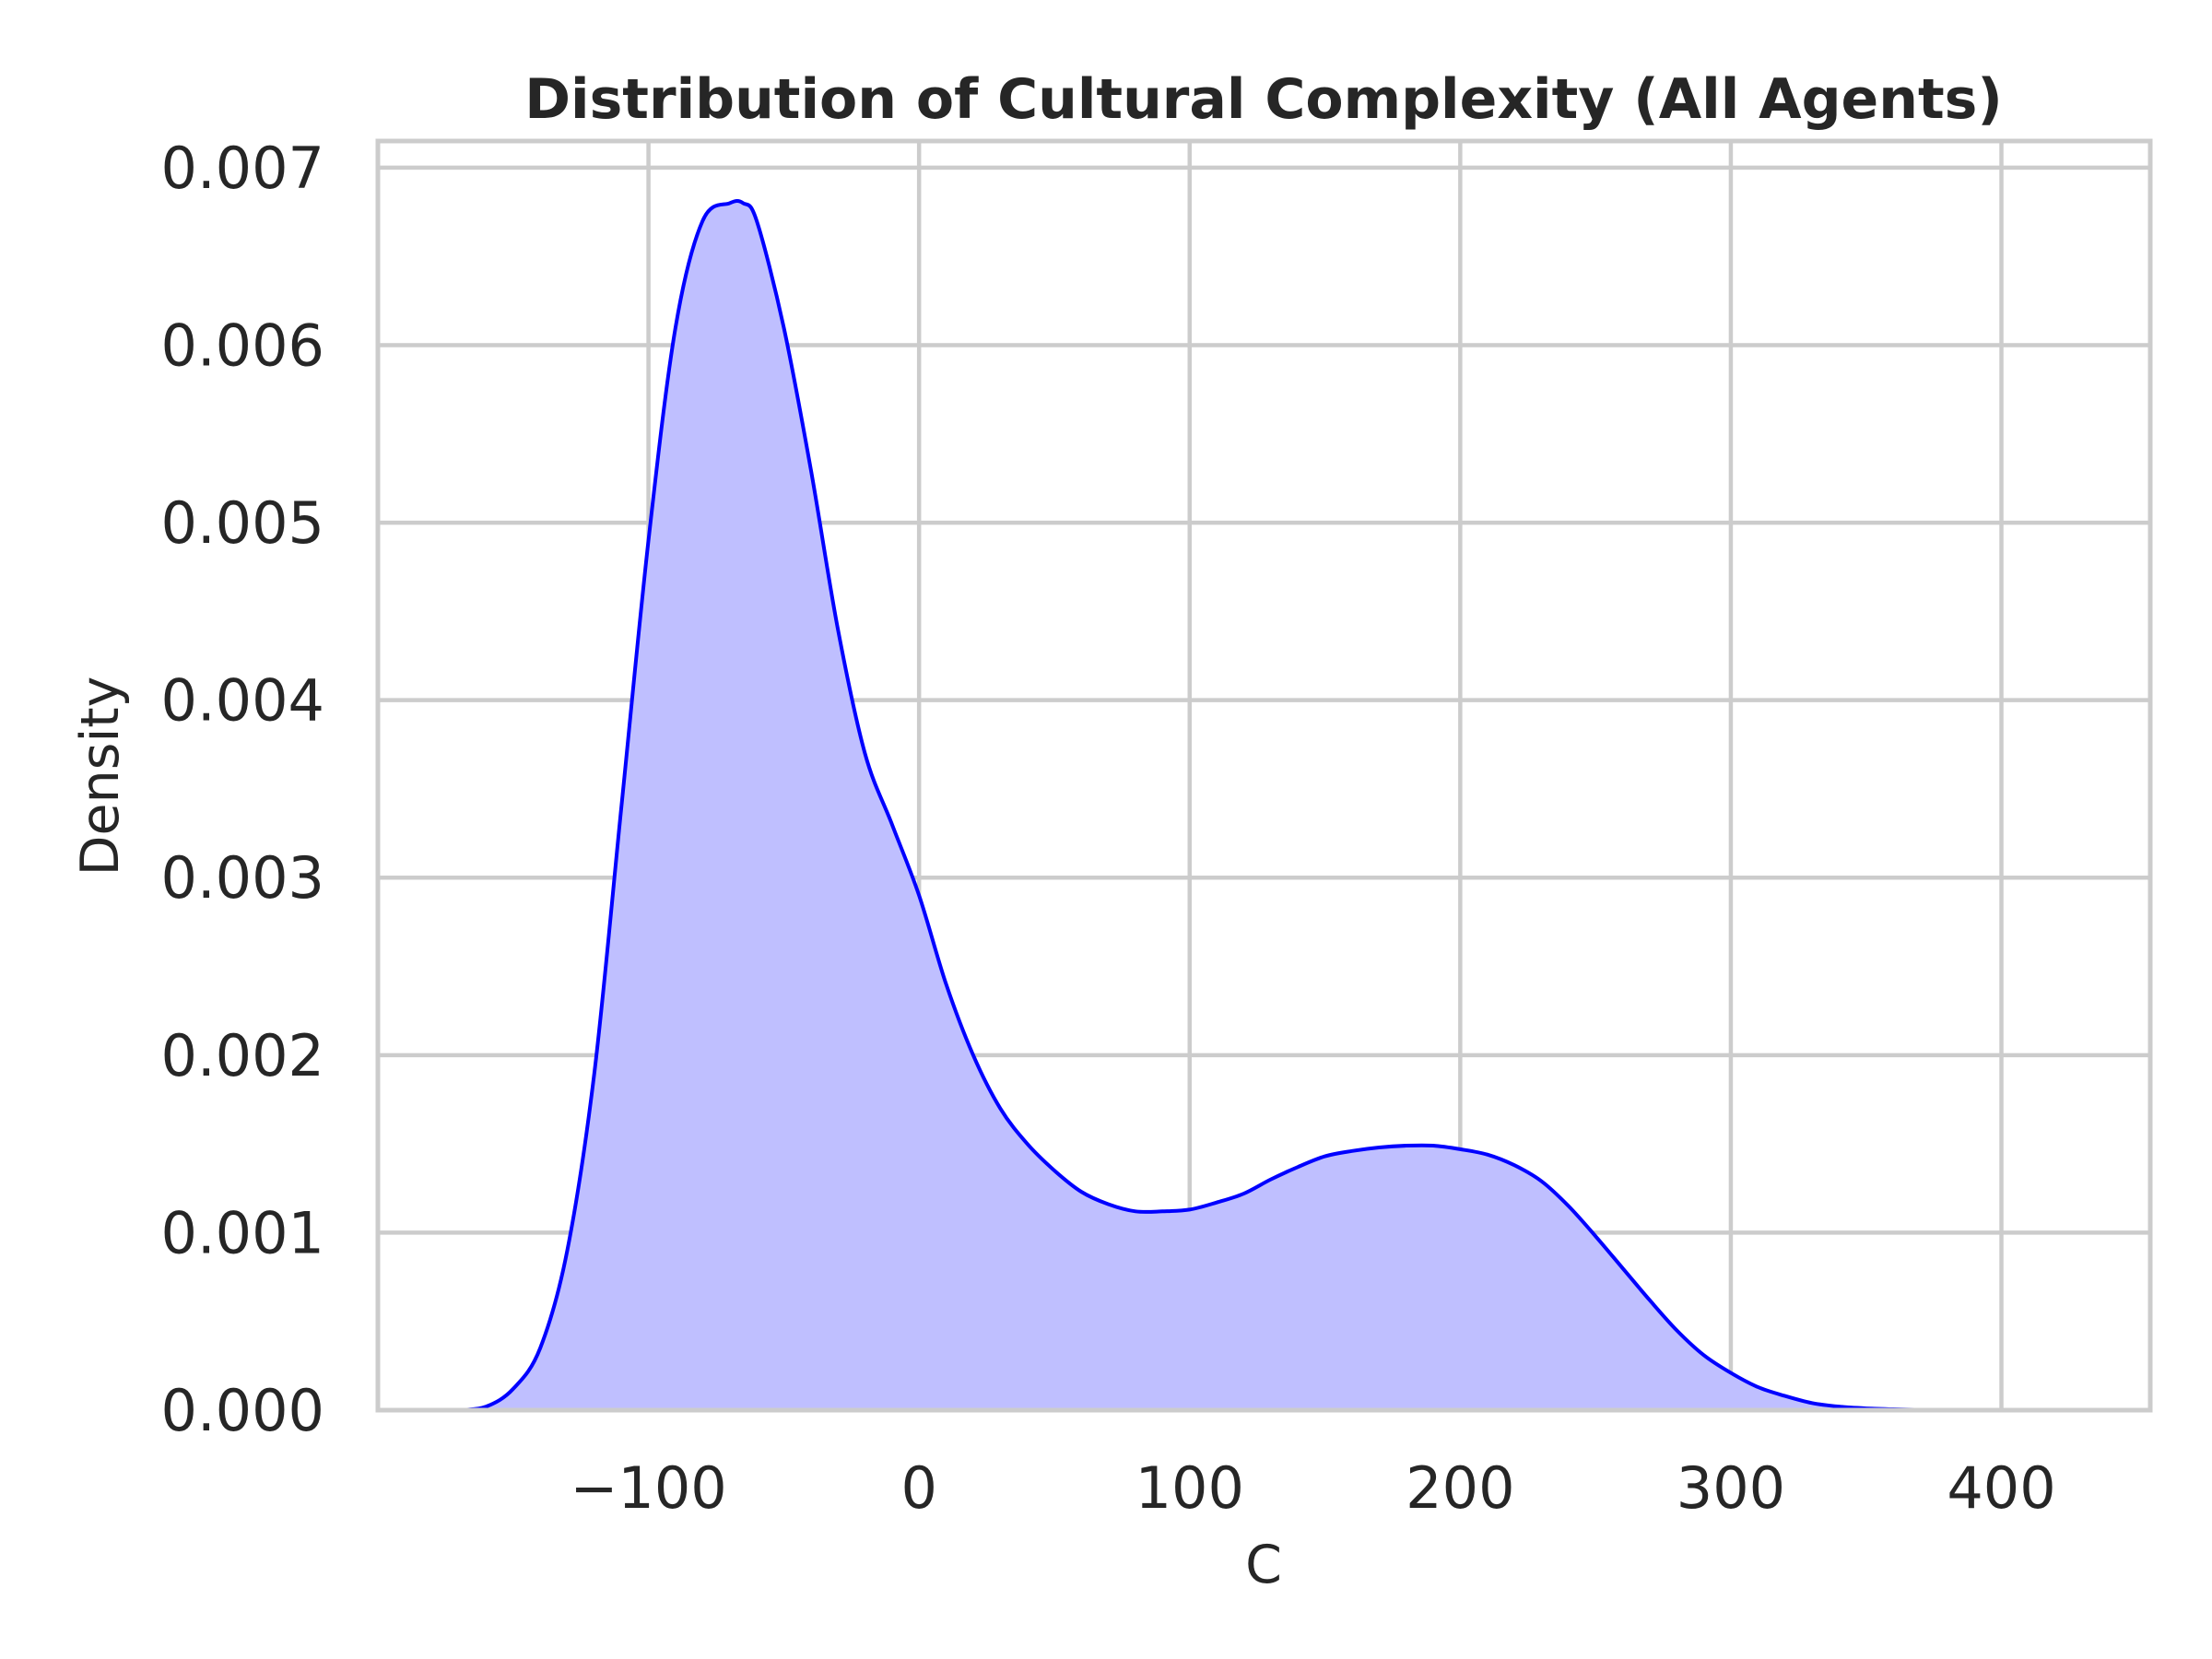 This screenshot has width=2212, height=1659. Describe the element at coordinates (1263, 1565) in the screenshot. I see `x-axis-title: C` at that location.